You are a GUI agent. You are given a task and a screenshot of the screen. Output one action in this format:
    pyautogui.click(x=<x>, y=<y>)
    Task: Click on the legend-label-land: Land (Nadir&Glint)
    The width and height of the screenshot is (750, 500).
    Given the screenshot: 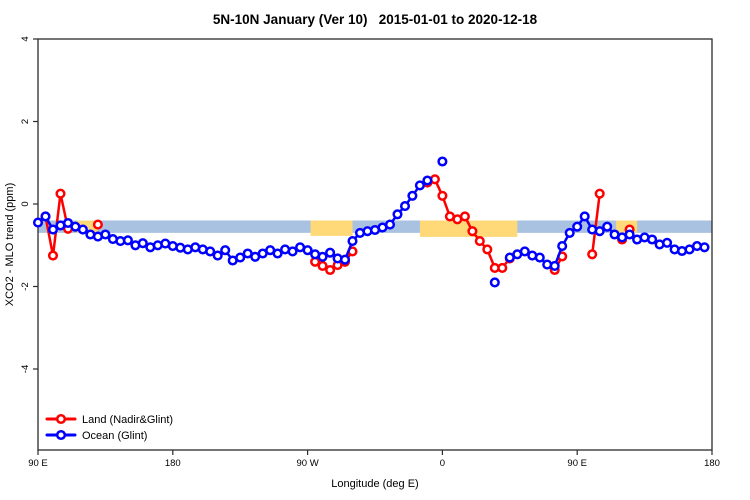 What is the action you would take?
    pyautogui.click(x=127, y=420)
    